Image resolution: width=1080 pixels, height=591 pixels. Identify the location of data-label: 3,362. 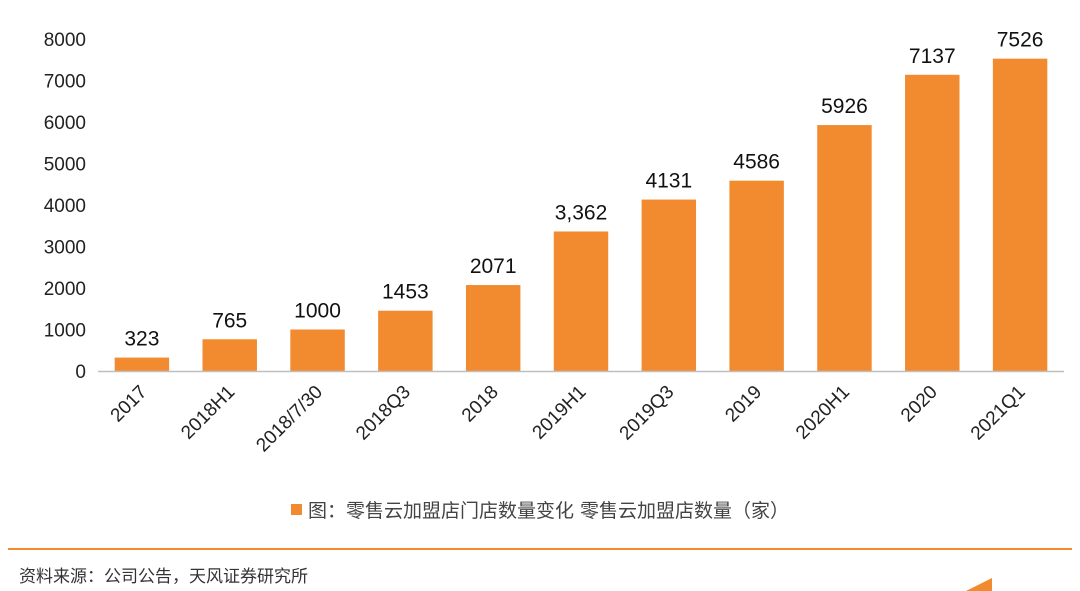
(581, 212).